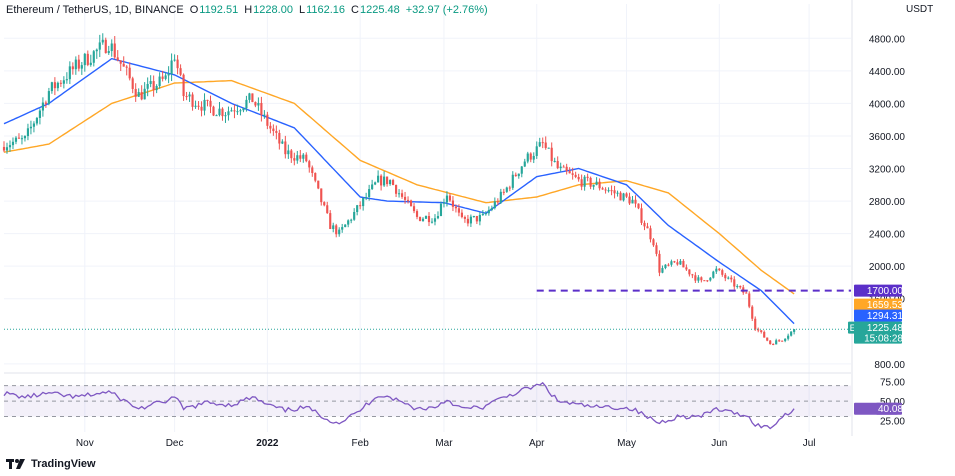  What do you see at coordinates (887, 202) in the screenshot?
I see `price-tick-label: 2800.00` at bounding box center [887, 202].